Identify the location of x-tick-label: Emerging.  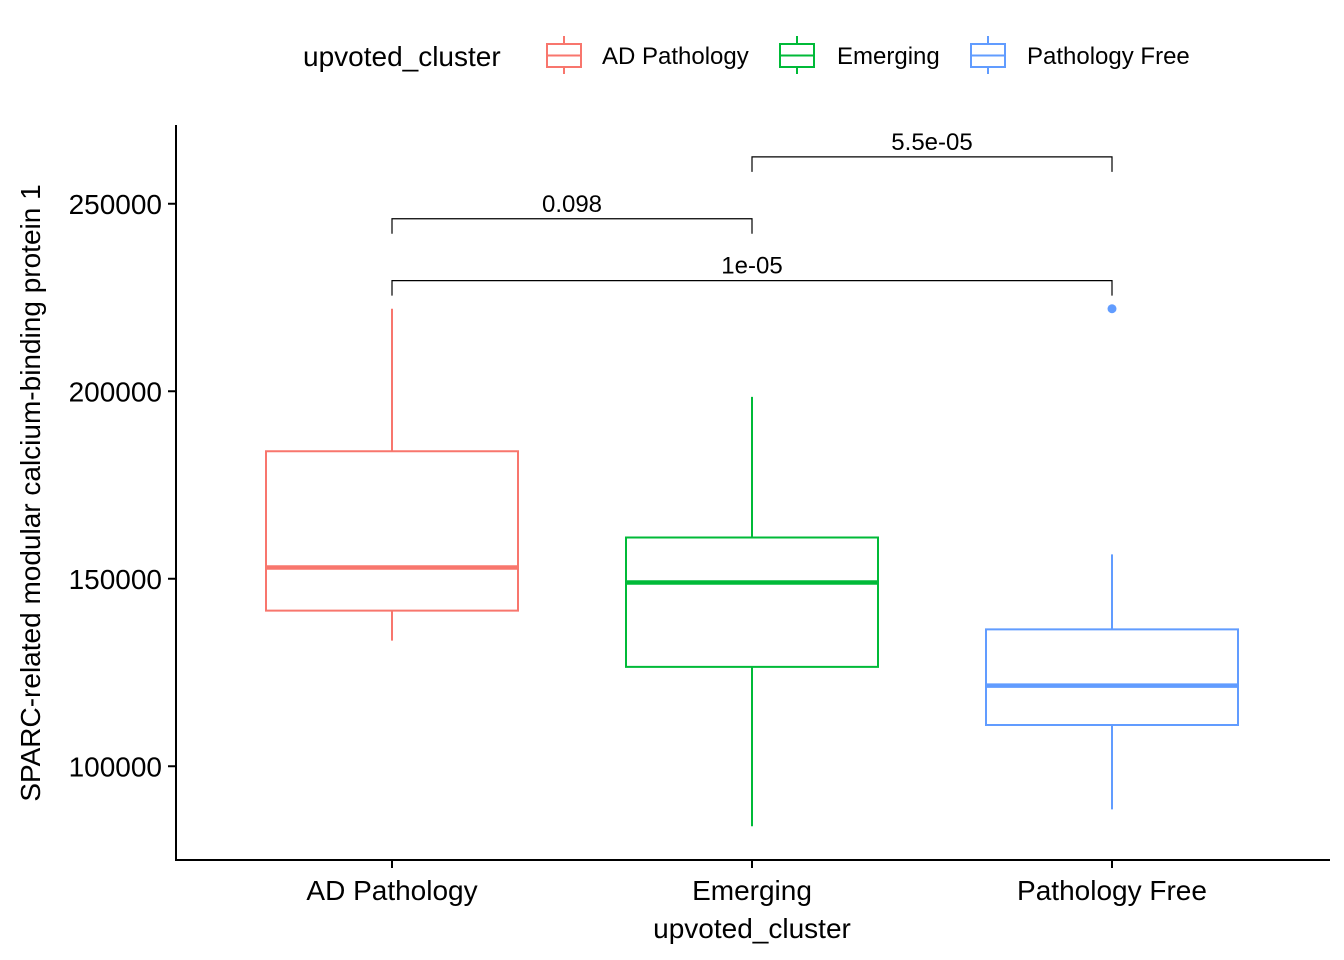
(752, 890).